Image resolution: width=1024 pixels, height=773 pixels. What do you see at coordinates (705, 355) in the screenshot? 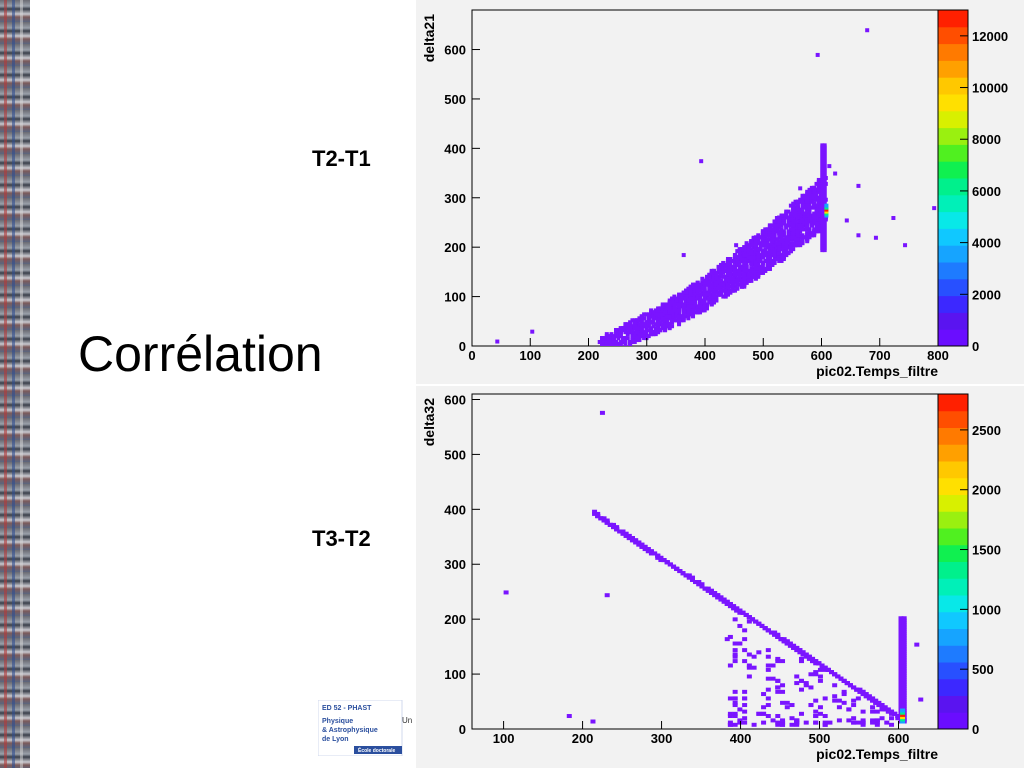
I see `x-tick-label: 400` at bounding box center [705, 355].